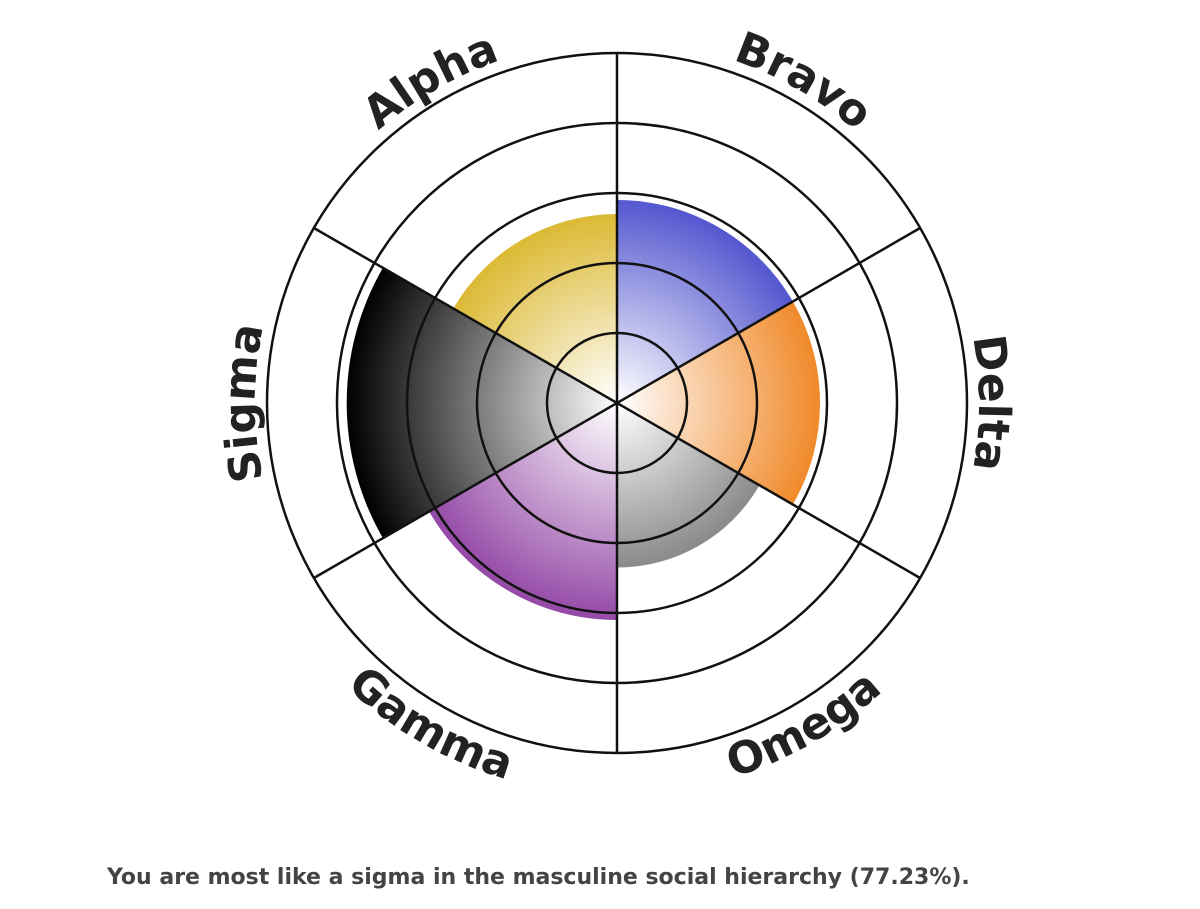  I want to click on category-label: Sigma, so click(243, 403).